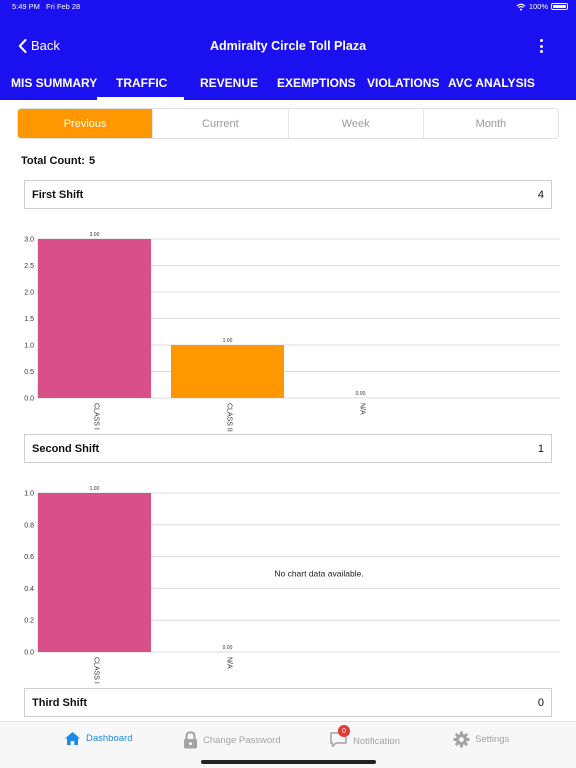  What do you see at coordinates (538, 6) in the screenshot?
I see `battery-percent: 100%` at bounding box center [538, 6].